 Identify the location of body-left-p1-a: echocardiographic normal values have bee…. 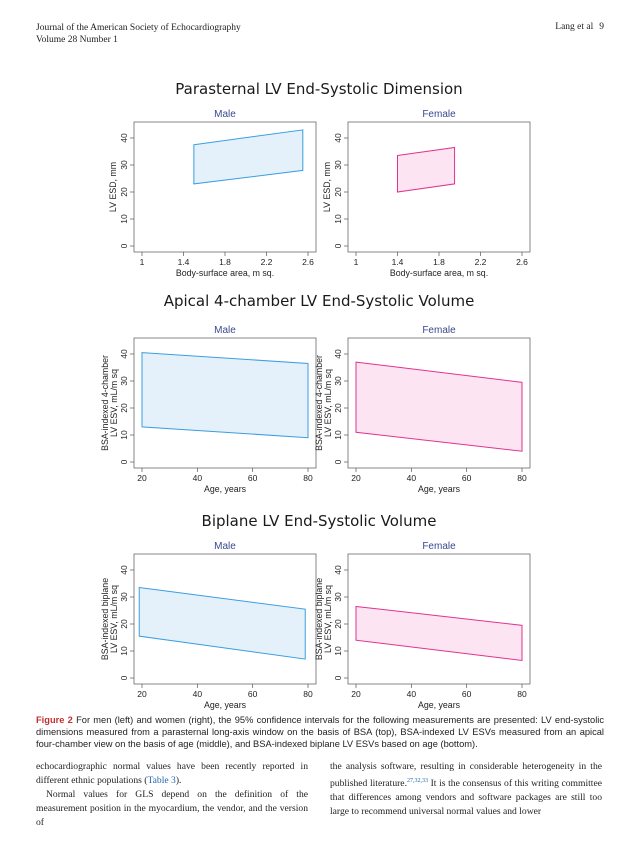
(172, 773).